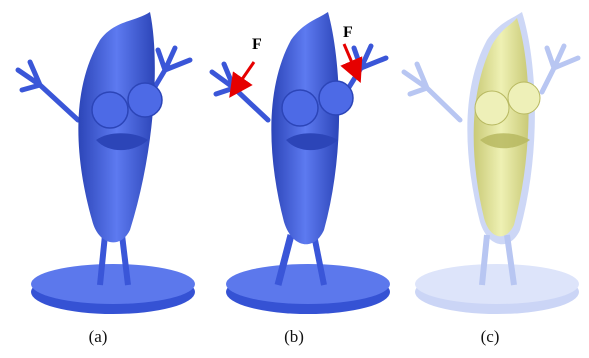 The image size is (589, 358). Describe the element at coordinates (490, 336) in the screenshot. I see `caption-c: (c)` at that location.